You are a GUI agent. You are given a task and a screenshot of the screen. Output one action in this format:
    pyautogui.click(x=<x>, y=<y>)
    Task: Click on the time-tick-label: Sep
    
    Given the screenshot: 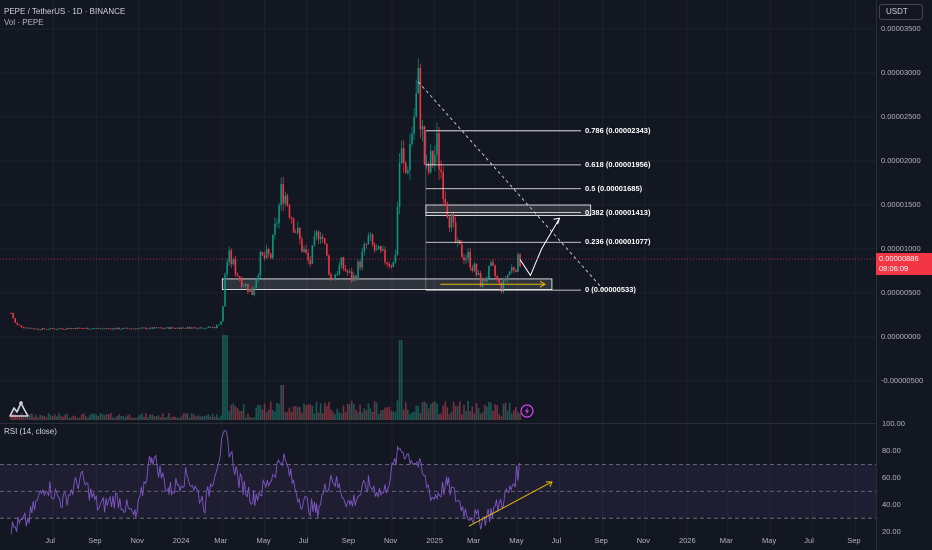 What is the action you would take?
    pyautogui.click(x=95, y=540)
    